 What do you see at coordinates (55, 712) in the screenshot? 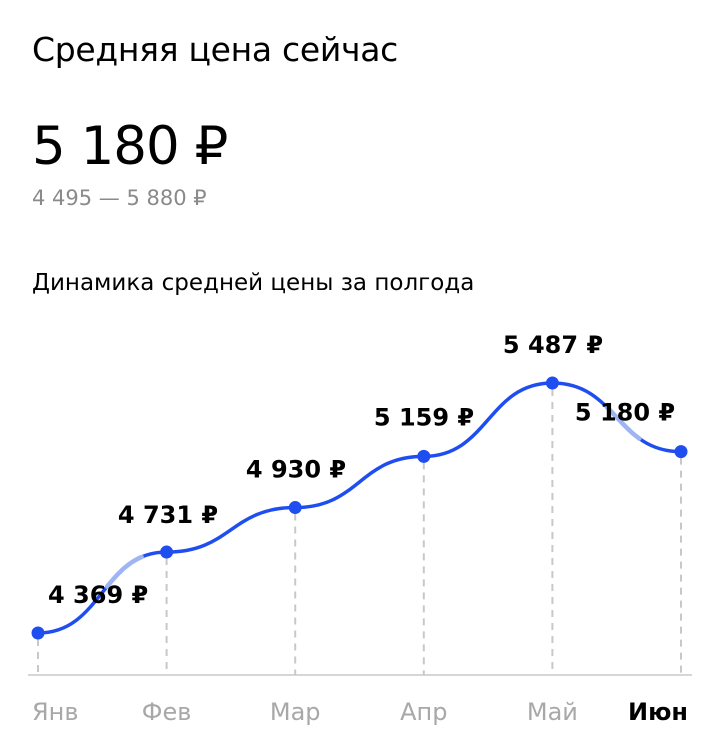
I see `x-tick-label-0: Янв` at bounding box center [55, 712].